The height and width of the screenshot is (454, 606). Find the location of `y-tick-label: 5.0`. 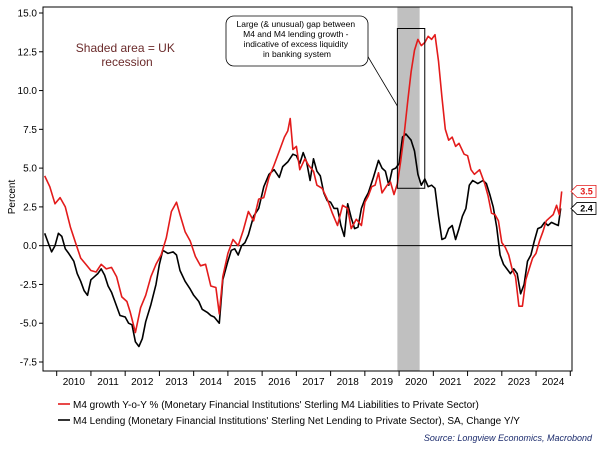

y-tick-label: 5.0 is located at coordinates (30, 169).